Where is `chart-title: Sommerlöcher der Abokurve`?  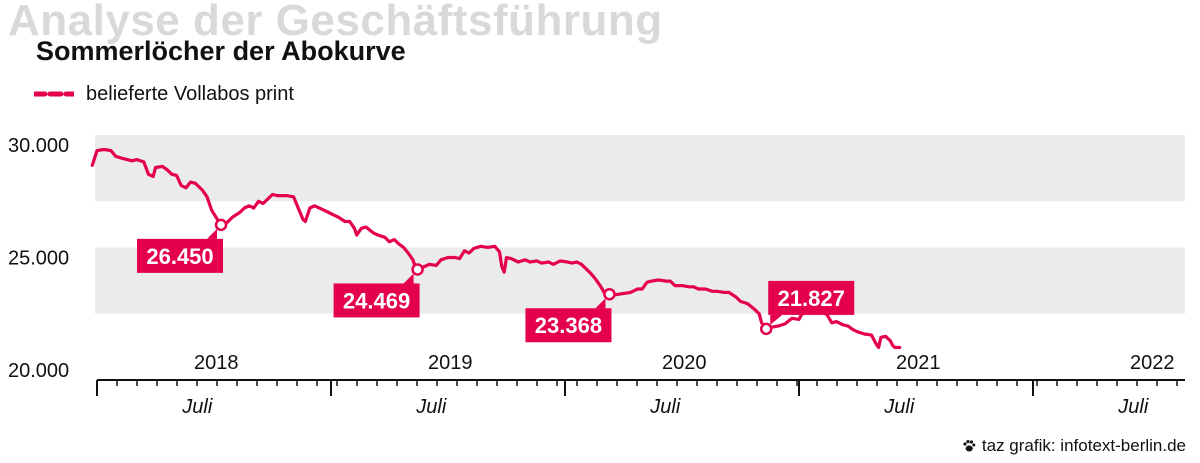 chart-title: Sommerlöcher der Abokurve is located at coordinates (221, 51).